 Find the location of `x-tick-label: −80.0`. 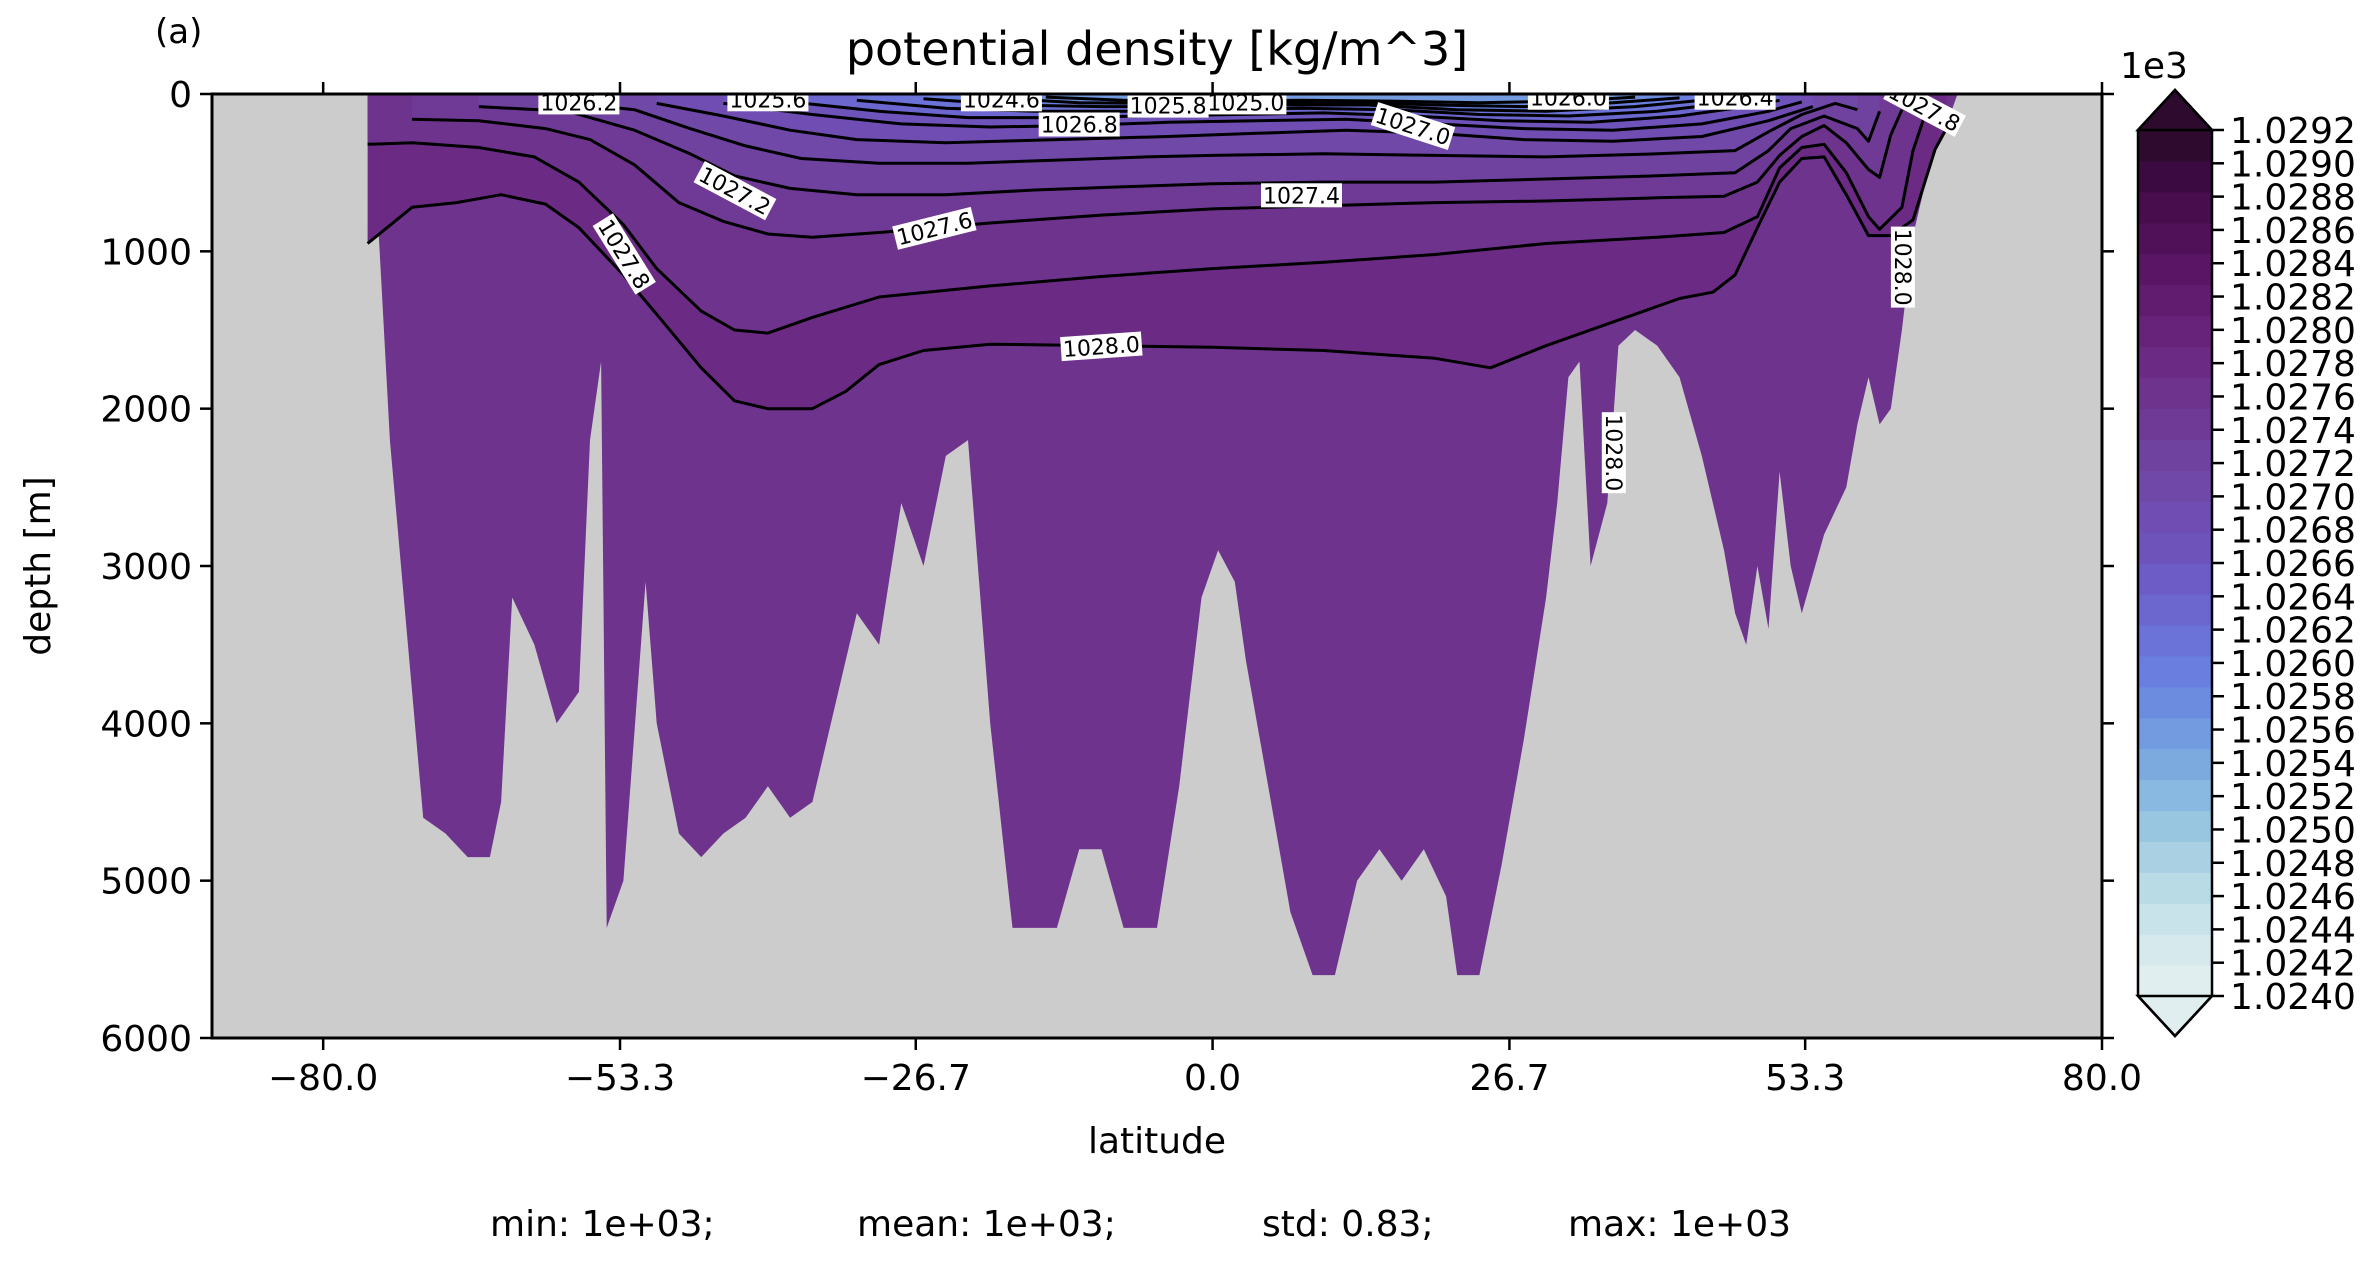

x-tick-label: −80.0 is located at coordinates (323, 1078).